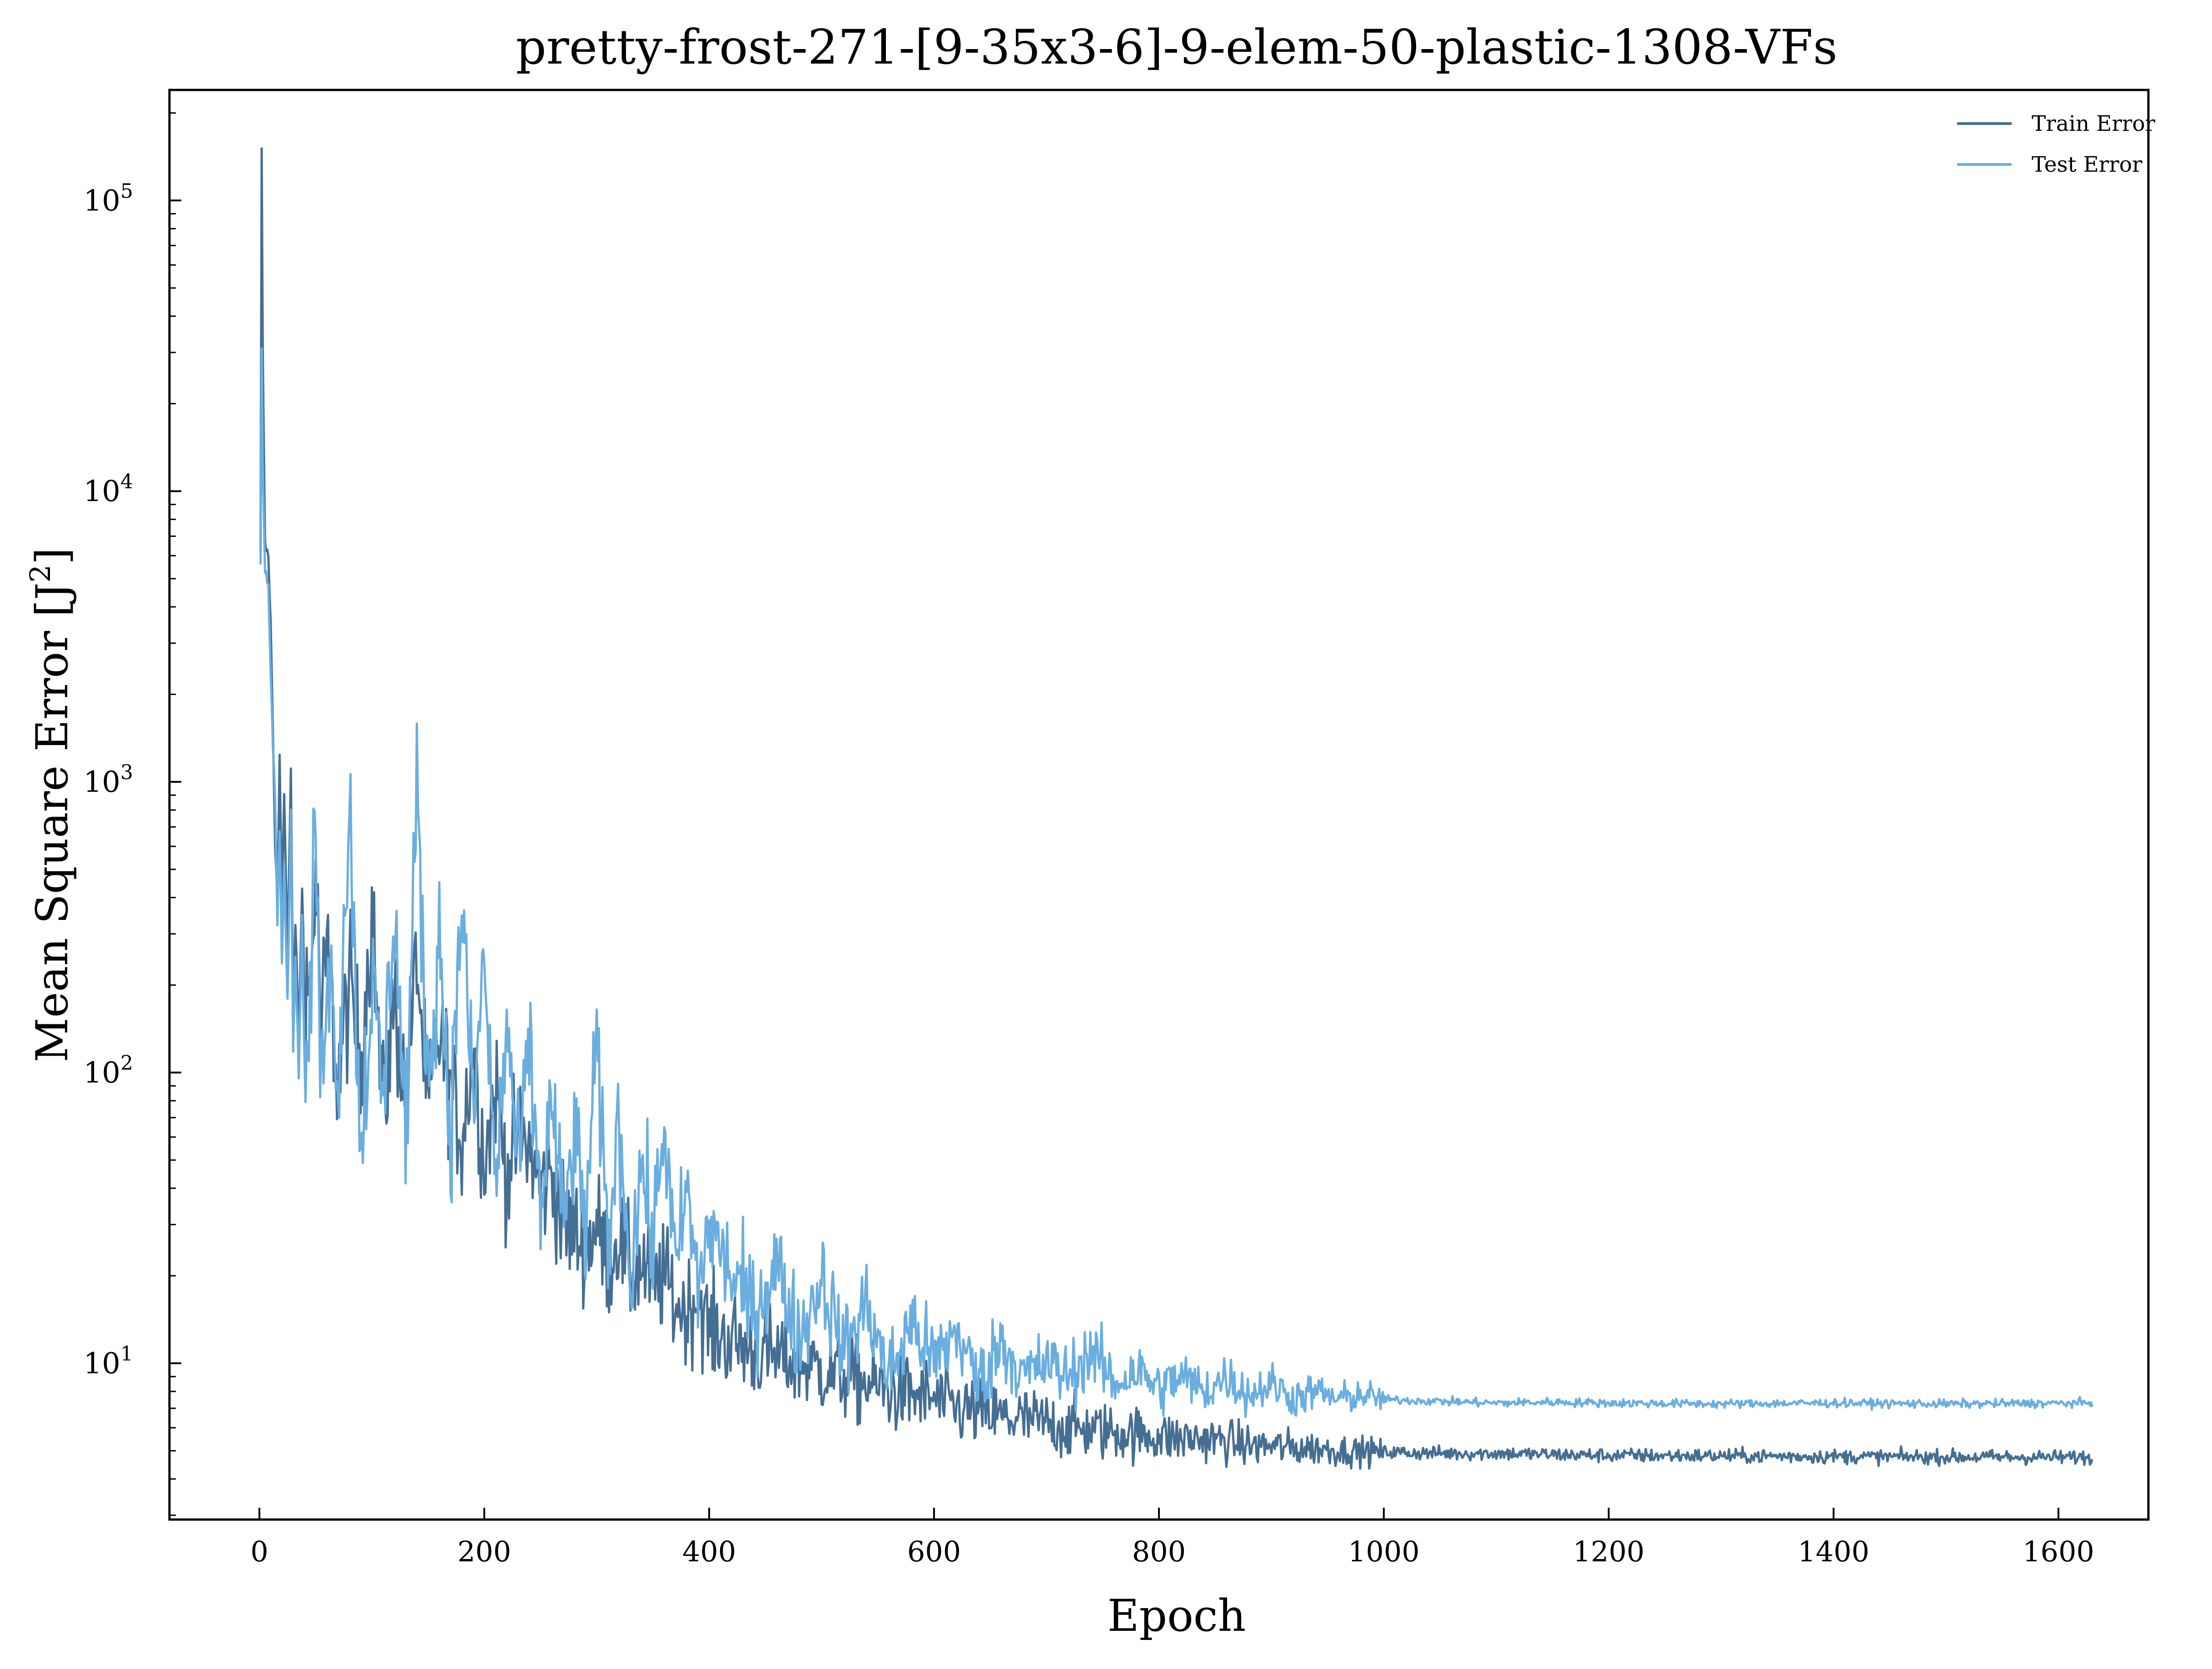 The image size is (2212, 1669). What do you see at coordinates (1609, 1551) in the screenshot?
I see `x-tick-label: 1200` at bounding box center [1609, 1551].